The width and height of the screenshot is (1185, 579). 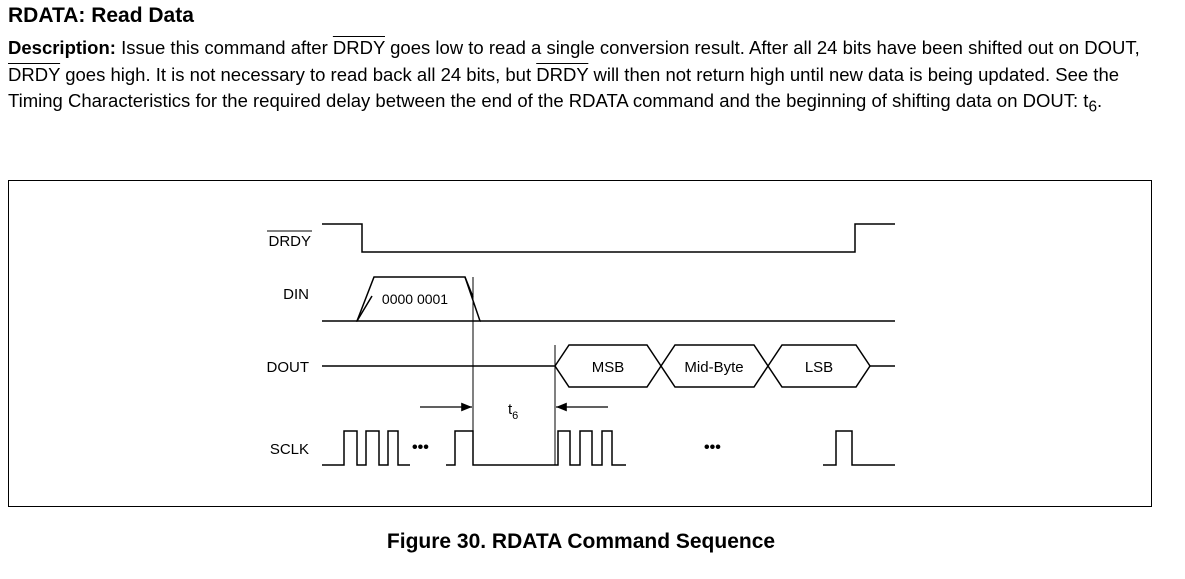 What do you see at coordinates (859, 448) in the screenshot?
I see `sclk-waveform-end` at bounding box center [859, 448].